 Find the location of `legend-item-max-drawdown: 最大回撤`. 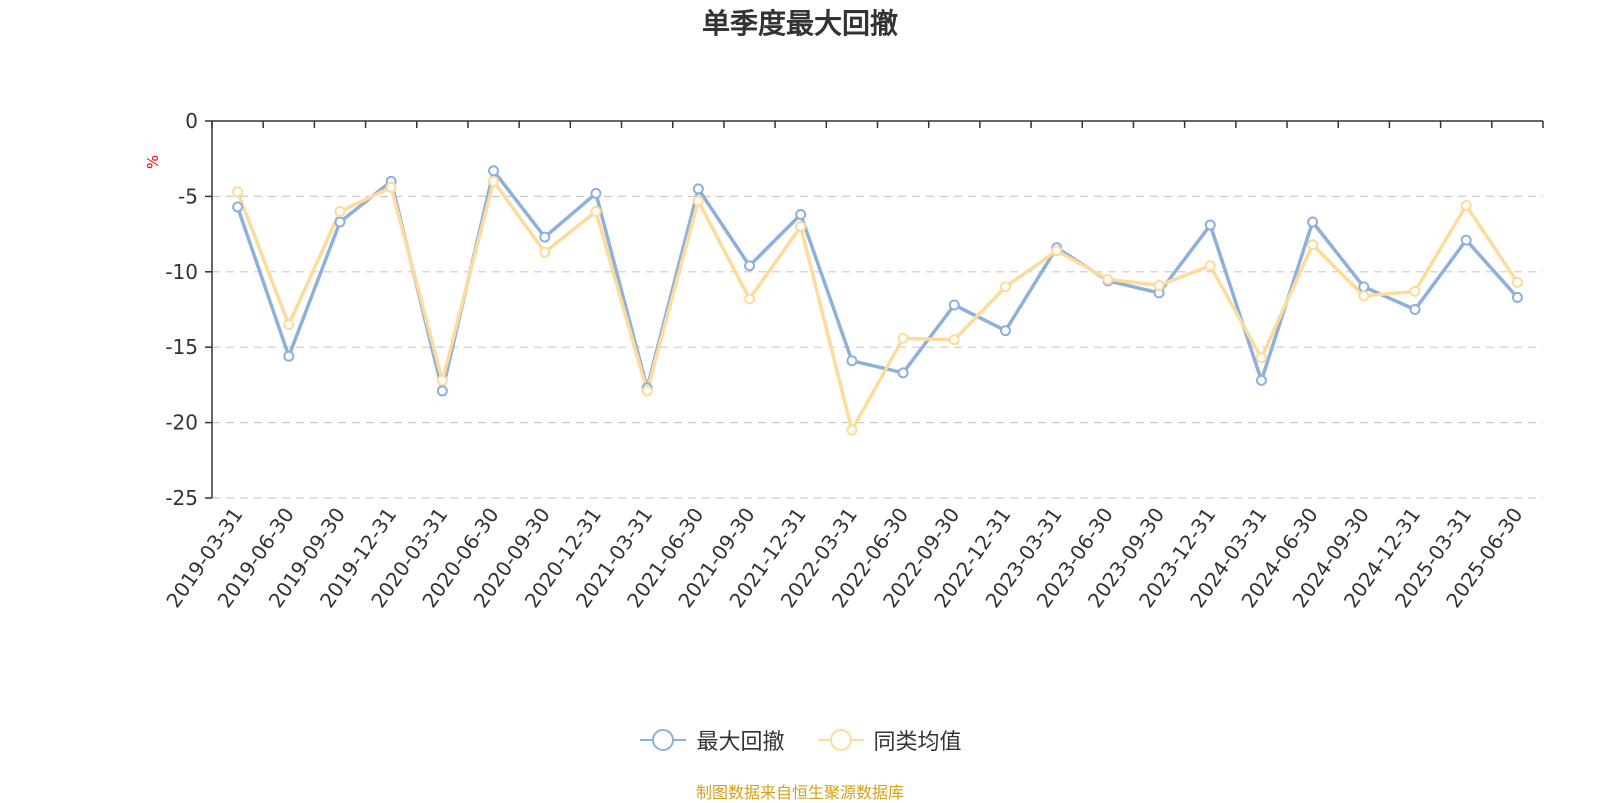

legend-item-max-drawdown: 最大回撤 is located at coordinates (711, 740).